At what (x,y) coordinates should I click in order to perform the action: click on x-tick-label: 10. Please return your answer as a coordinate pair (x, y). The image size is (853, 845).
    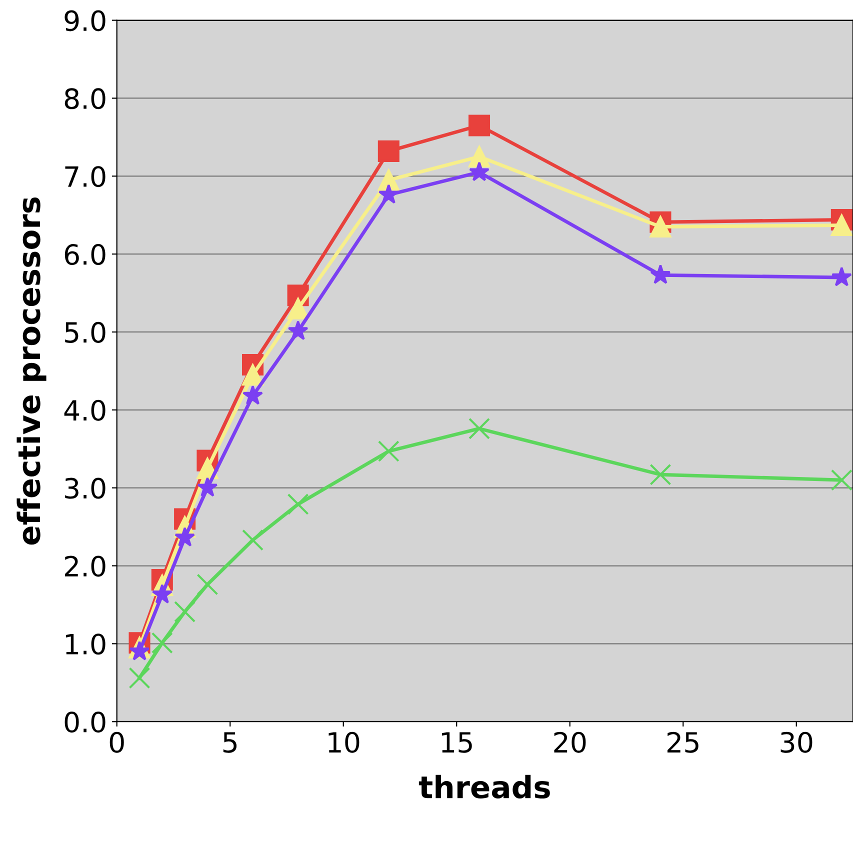
    Looking at the image, I should click on (344, 742).